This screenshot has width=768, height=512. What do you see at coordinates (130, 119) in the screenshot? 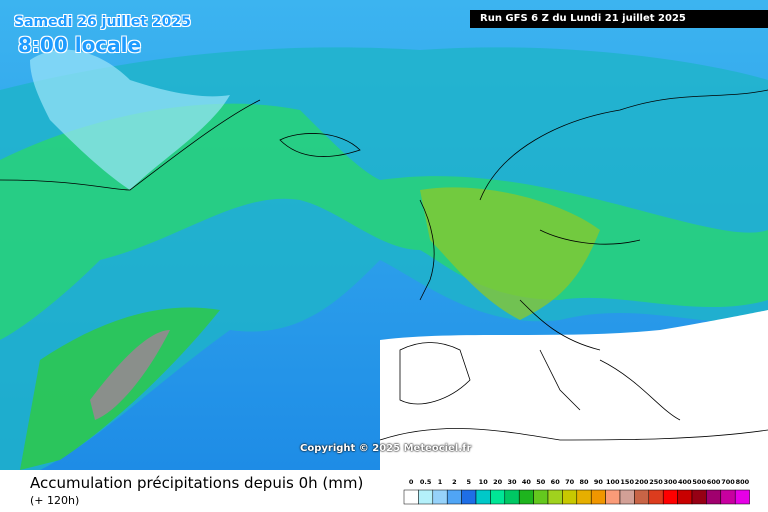
I see `greenland` at bounding box center [130, 119].